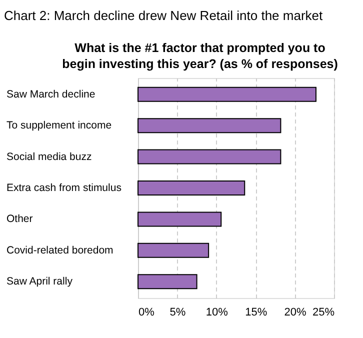 The height and width of the screenshot is (338, 363). Describe the element at coordinates (40, 282) in the screenshot. I see `y-tick-label: Saw April rally` at that location.